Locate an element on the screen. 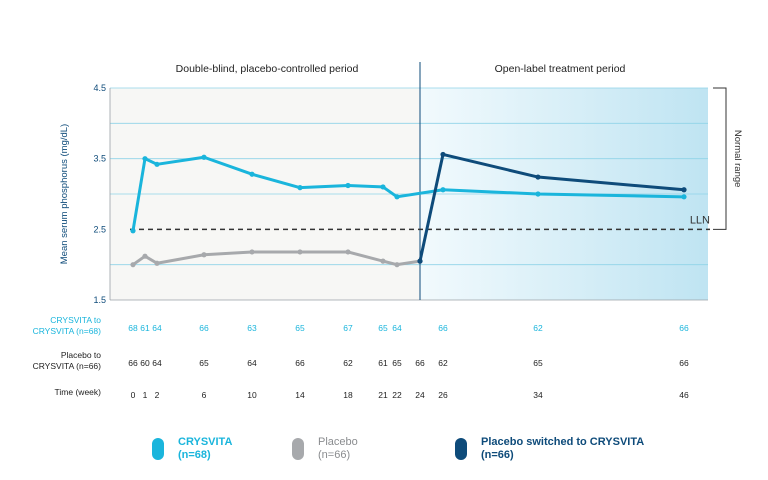 The height and width of the screenshot is (480, 768). table-cell: 60 is located at coordinates (145, 363).